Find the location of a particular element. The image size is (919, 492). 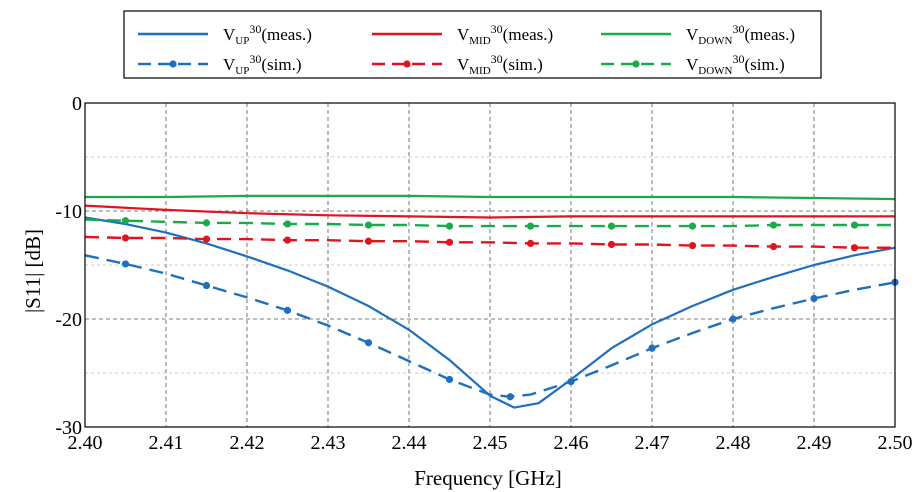

series-down-sim is located at coordinates (489, 223).